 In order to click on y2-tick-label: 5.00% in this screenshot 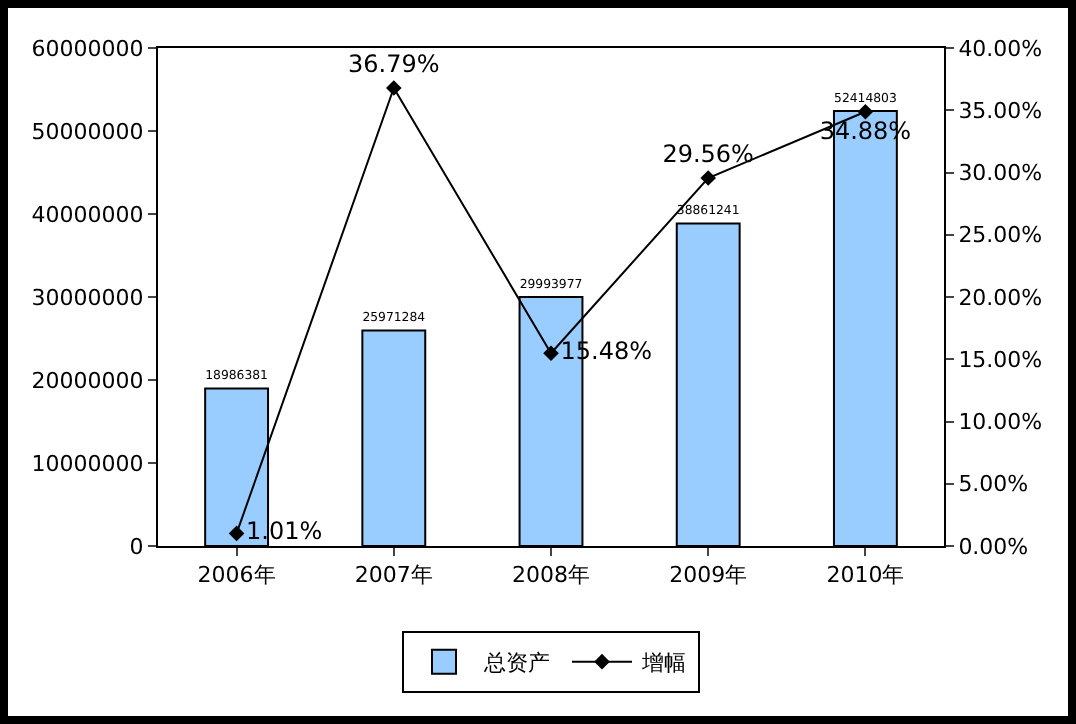, I will do `click(993, 484)`.